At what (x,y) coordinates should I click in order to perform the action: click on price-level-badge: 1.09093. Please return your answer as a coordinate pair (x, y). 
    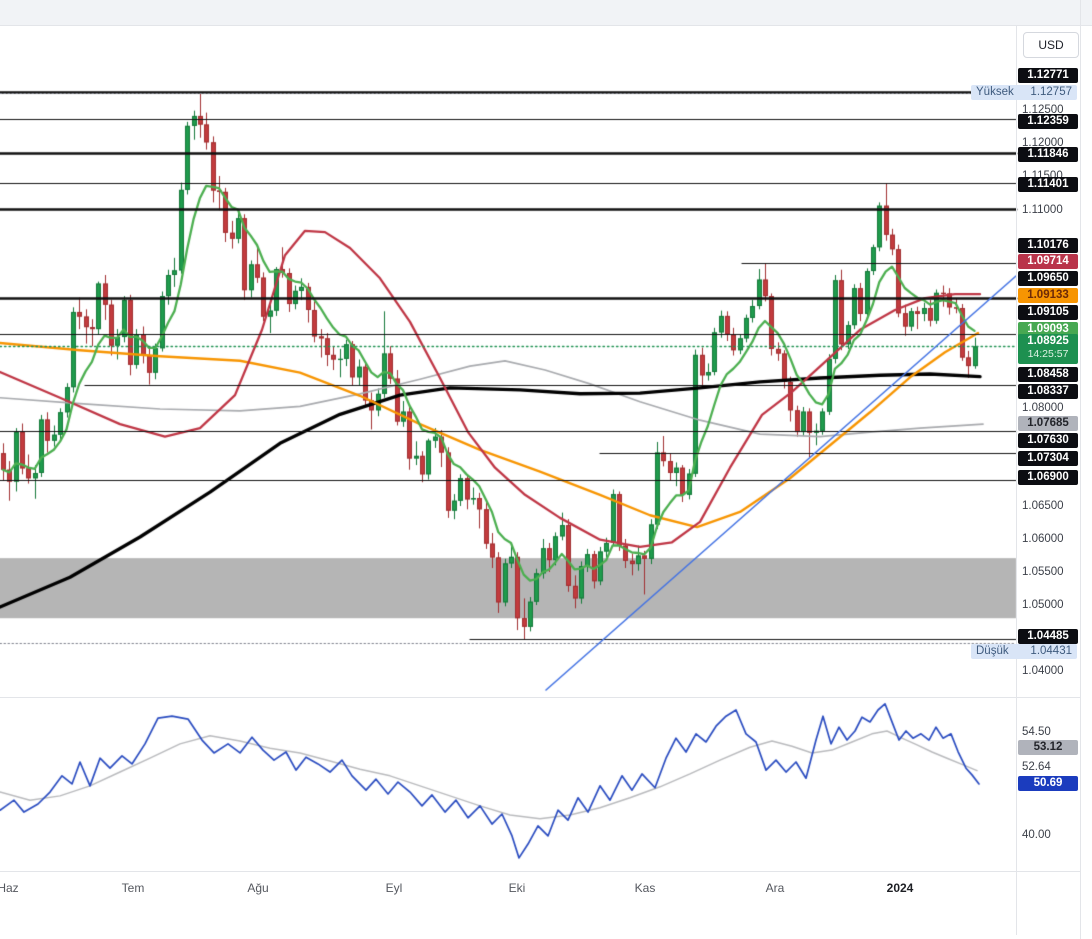
    Looking at the image, I should click on (1048, 329).